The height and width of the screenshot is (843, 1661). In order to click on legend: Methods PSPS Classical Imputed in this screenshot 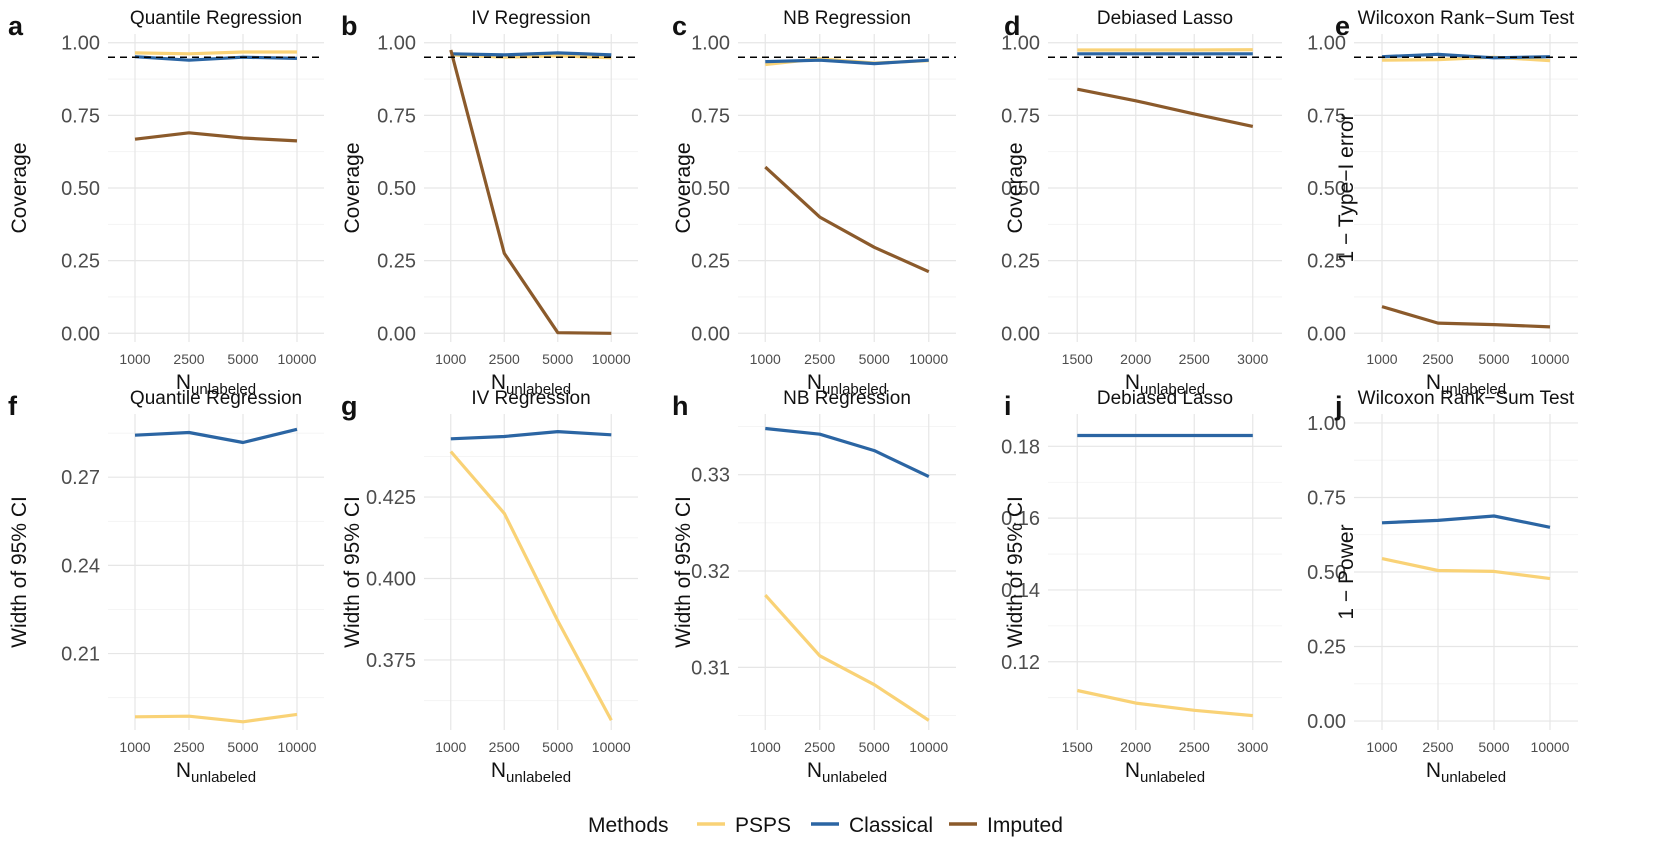, I will do `click(825, 825)`.